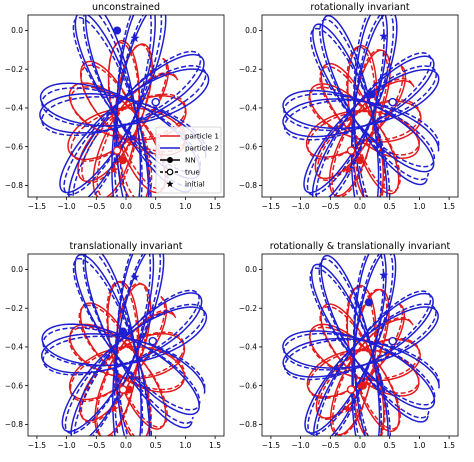  I want to click on panel-title: translationally invariant, so click(125, 246).